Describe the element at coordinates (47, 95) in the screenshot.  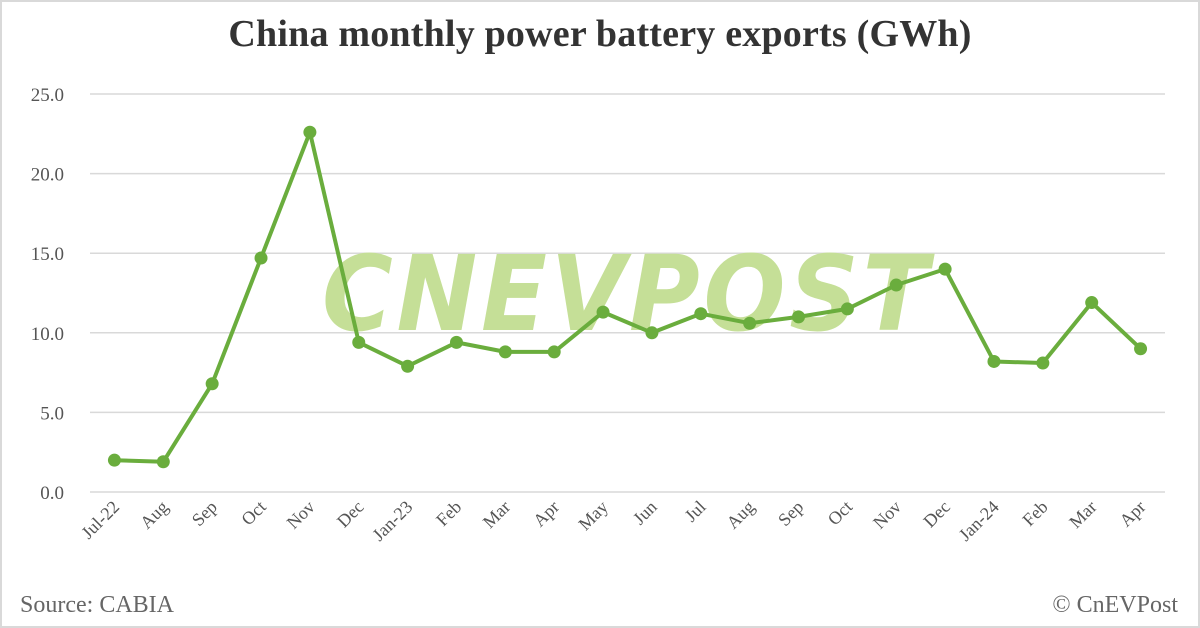
I see `y-tick-label: 25.0` at that location.